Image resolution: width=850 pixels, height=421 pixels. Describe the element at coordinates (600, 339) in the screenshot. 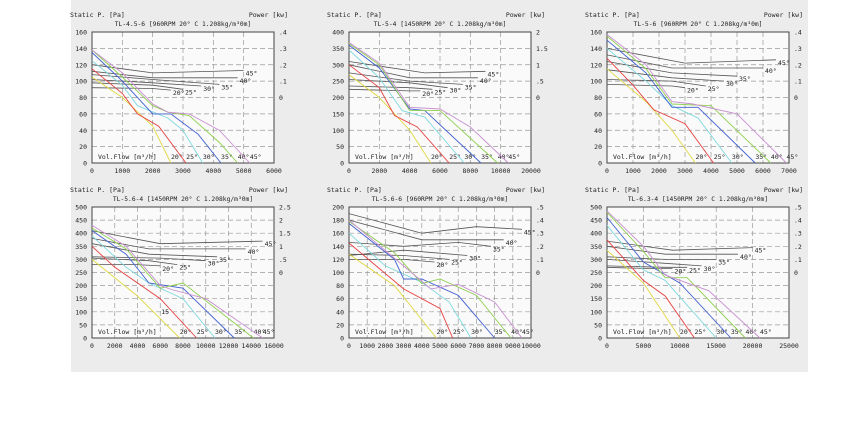

I see `y-tick-label: 0` at that location.